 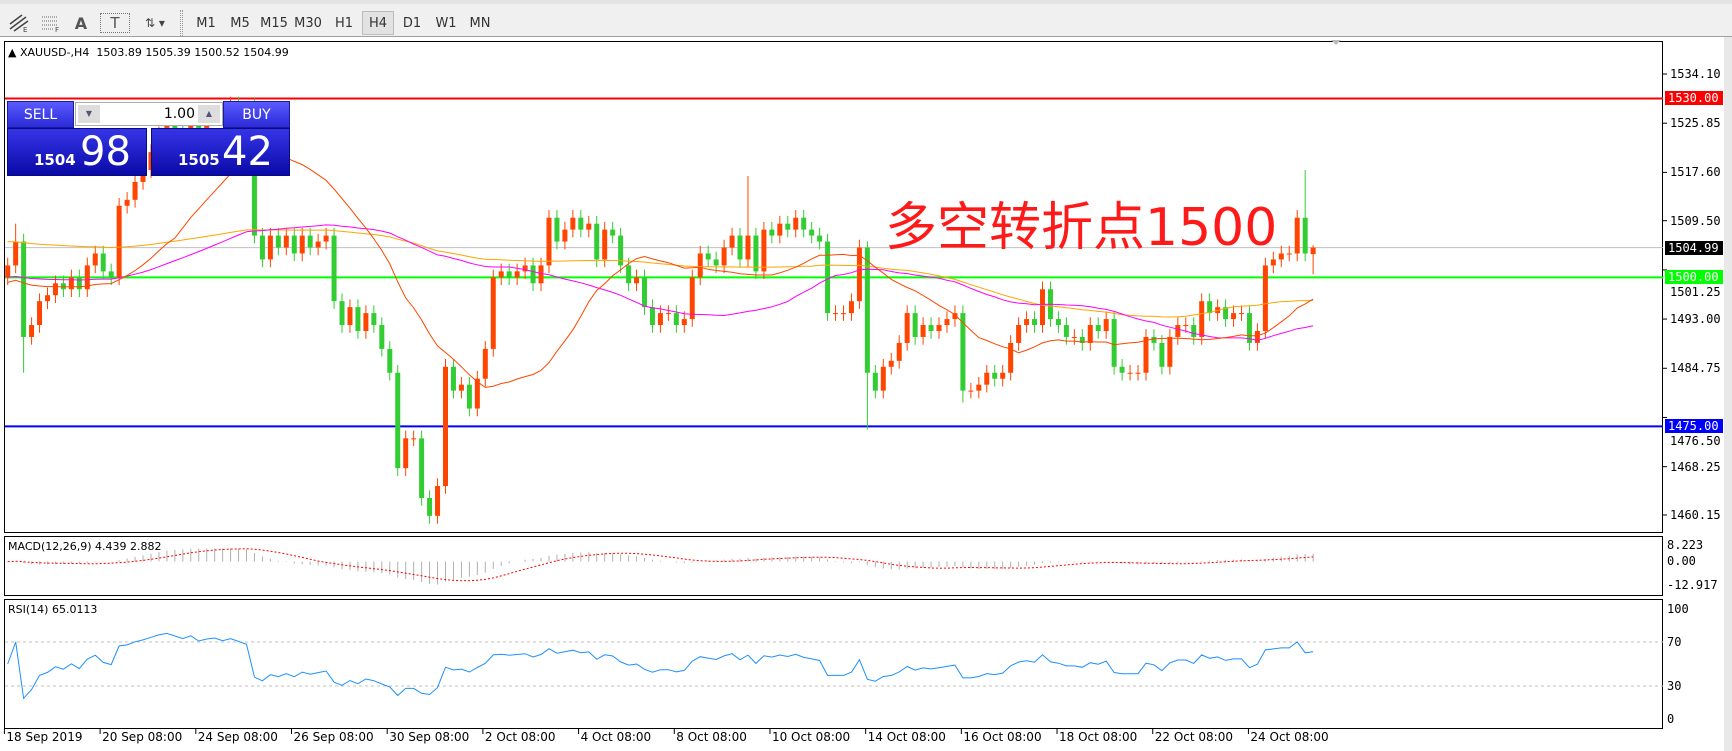 I want to click on macd-tick-label: 8.223, so click(x=1685, y=545).